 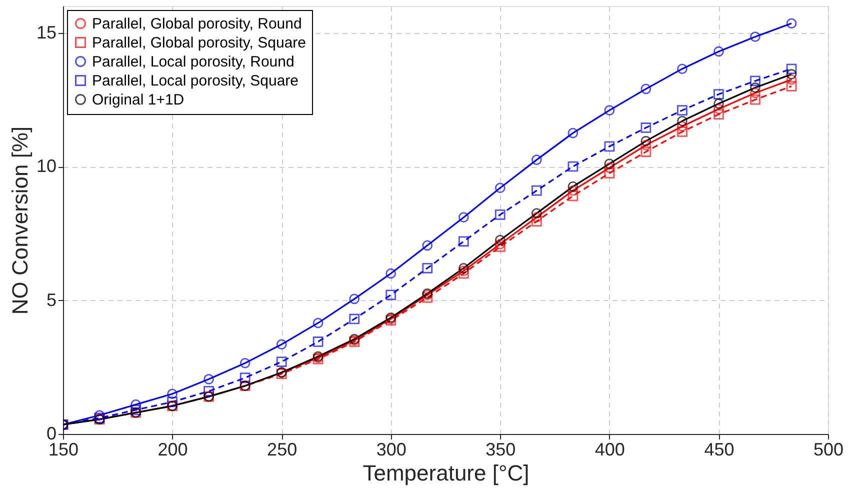 I want to click on legend-label: Original 1+1D, so click(x=138, y=100).